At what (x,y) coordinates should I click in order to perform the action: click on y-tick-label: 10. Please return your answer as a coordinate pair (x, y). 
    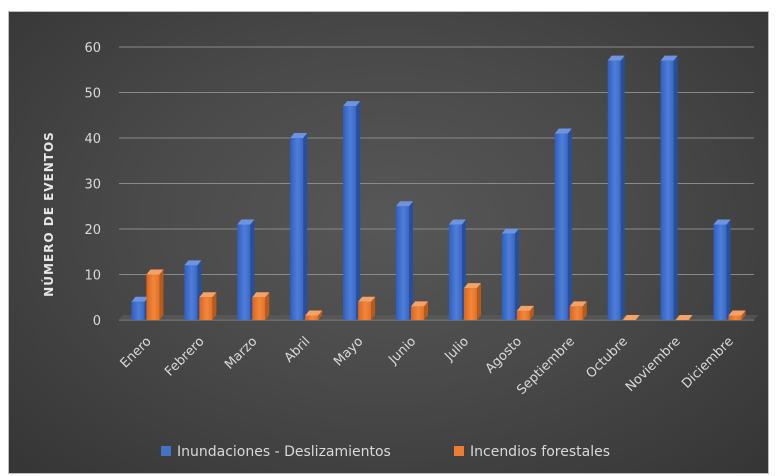
    Looking at the image, I should click on (92, 276).